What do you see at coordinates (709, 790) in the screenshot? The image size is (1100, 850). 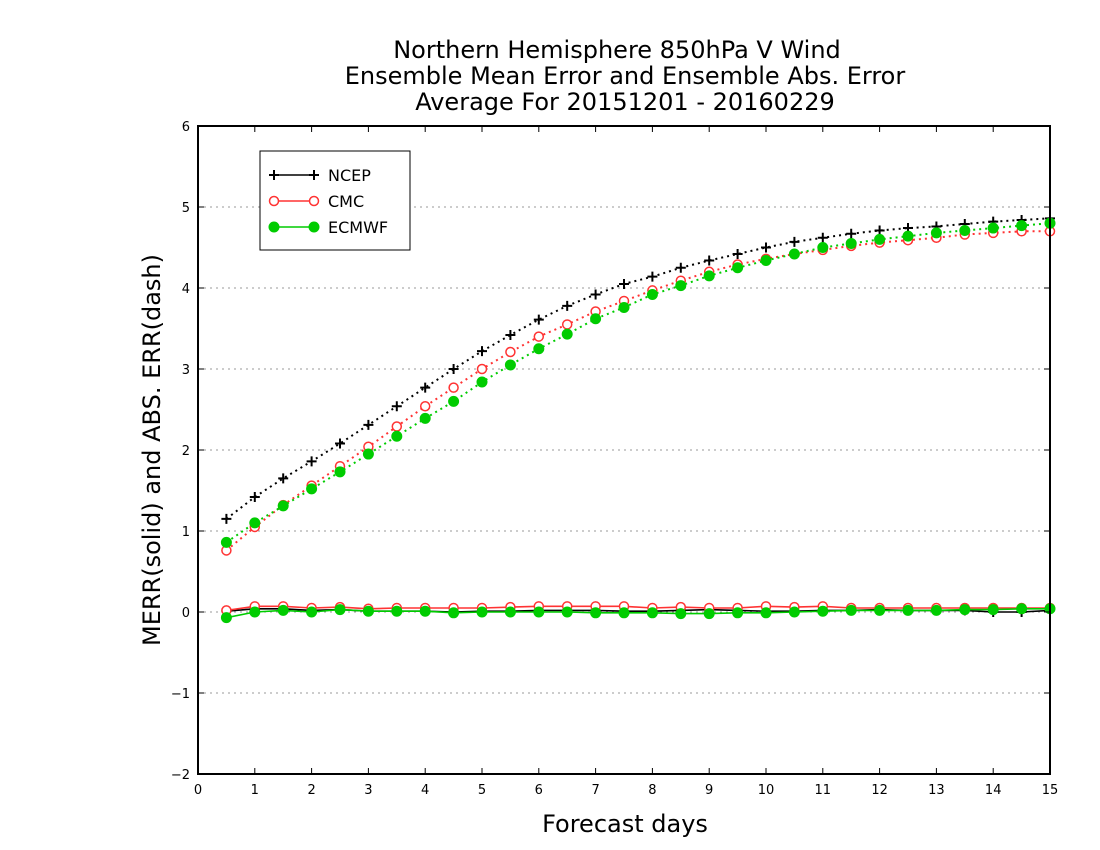 I see `x-tick-label: 9` at bounding box center [709, 790].